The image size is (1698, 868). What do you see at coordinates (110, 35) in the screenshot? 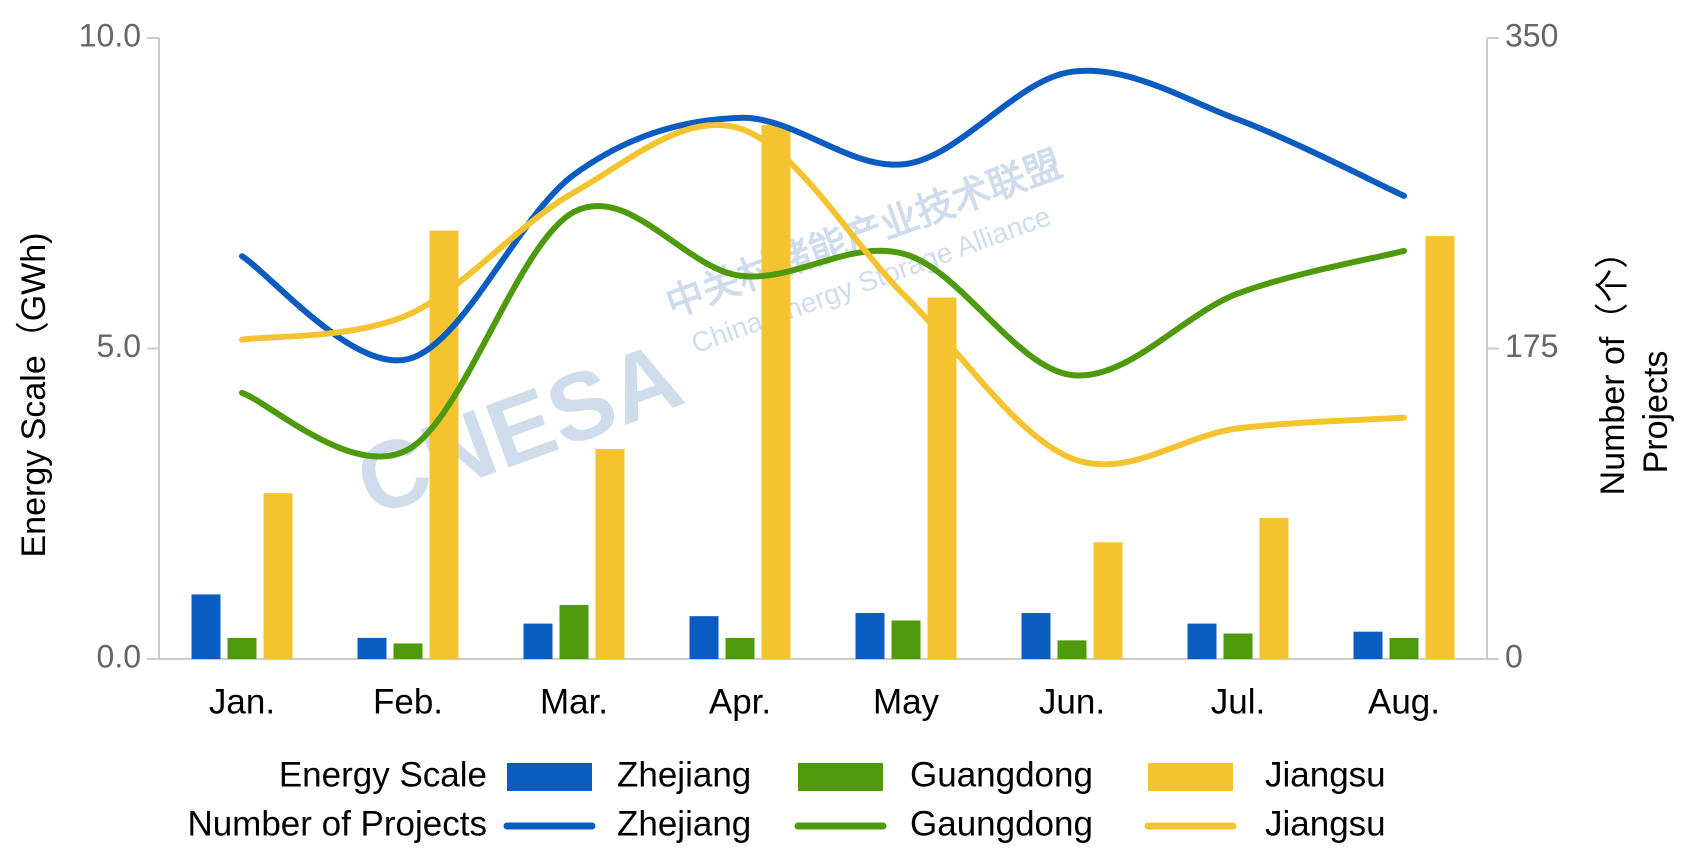
I see `y-tick-label: 10.0` at bounding box center [110, 35].